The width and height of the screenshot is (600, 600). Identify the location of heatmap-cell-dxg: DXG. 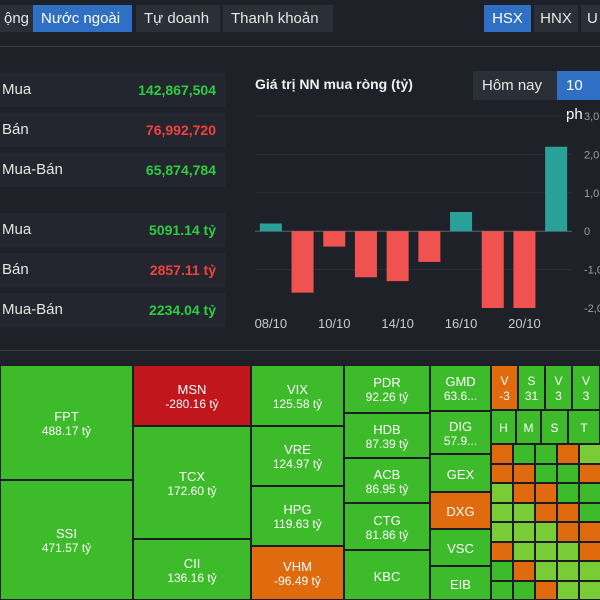
(460, 510).